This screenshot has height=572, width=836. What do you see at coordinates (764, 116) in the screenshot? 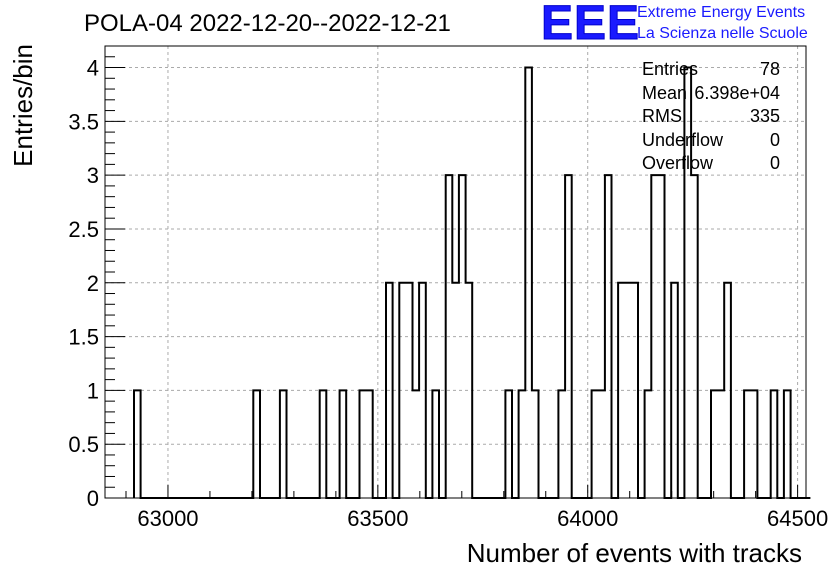
I see `stat-value: 335` at bounding box center [764, 116].